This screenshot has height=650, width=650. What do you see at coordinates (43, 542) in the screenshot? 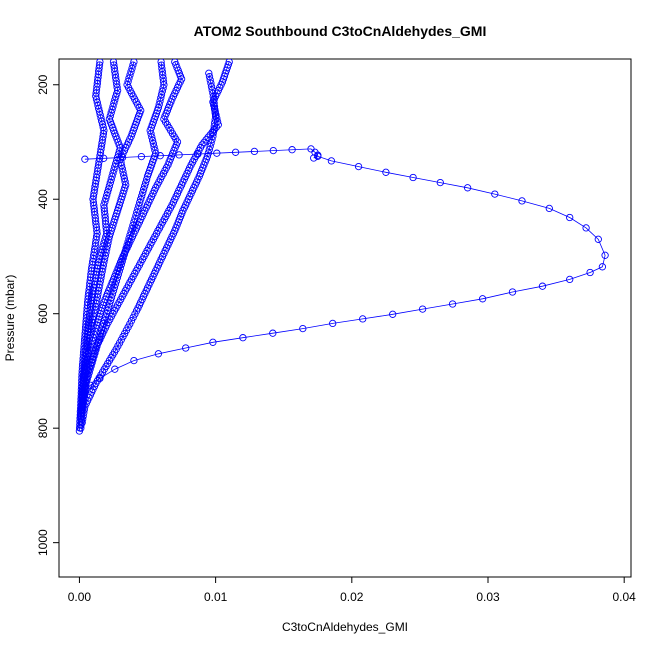
I see `y-tick-label: 1000` at bounding box center [43, 542].